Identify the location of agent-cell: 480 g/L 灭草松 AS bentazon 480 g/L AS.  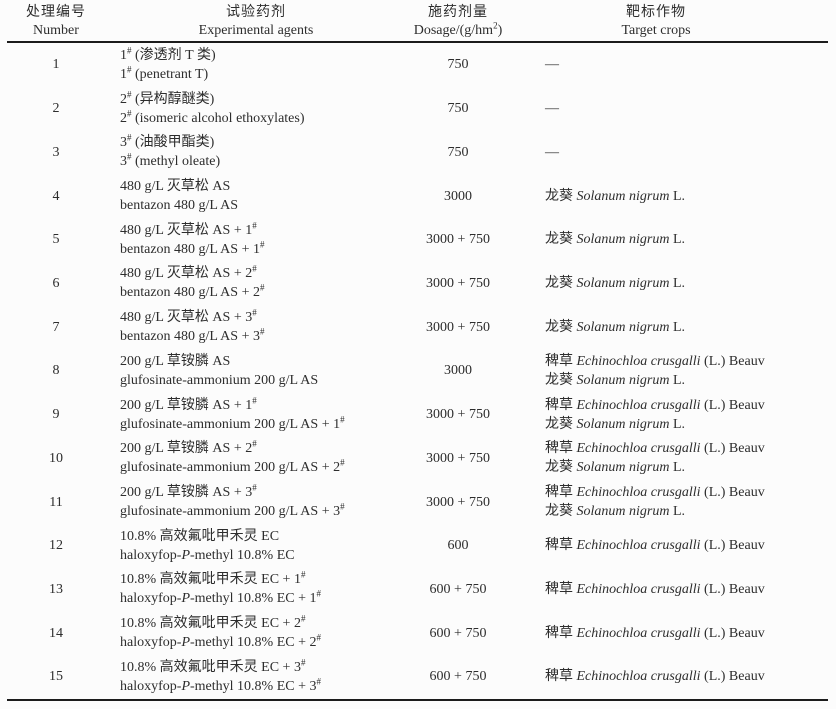
(256, 196).